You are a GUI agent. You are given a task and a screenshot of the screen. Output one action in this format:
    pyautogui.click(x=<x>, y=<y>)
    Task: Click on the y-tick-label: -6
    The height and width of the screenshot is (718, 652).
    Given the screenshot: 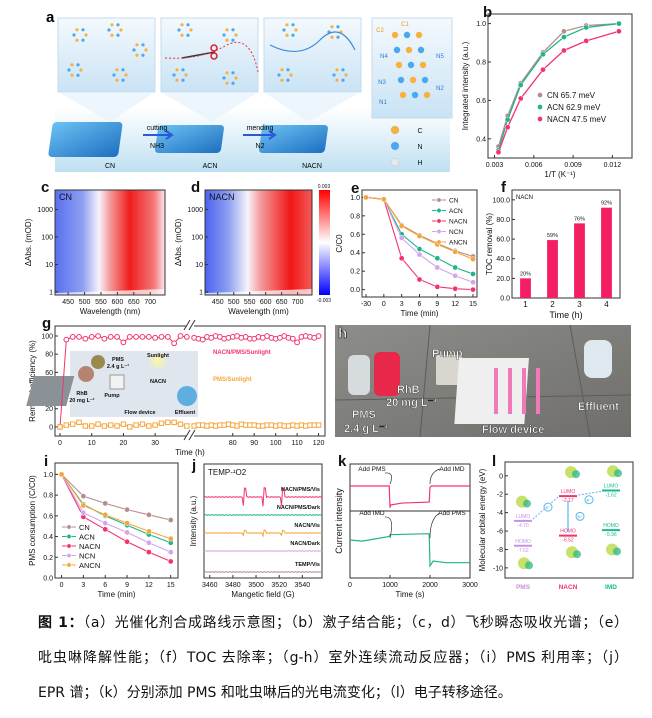 What is the action you would take?
    pyautogui.click(x=500, y=532)
    